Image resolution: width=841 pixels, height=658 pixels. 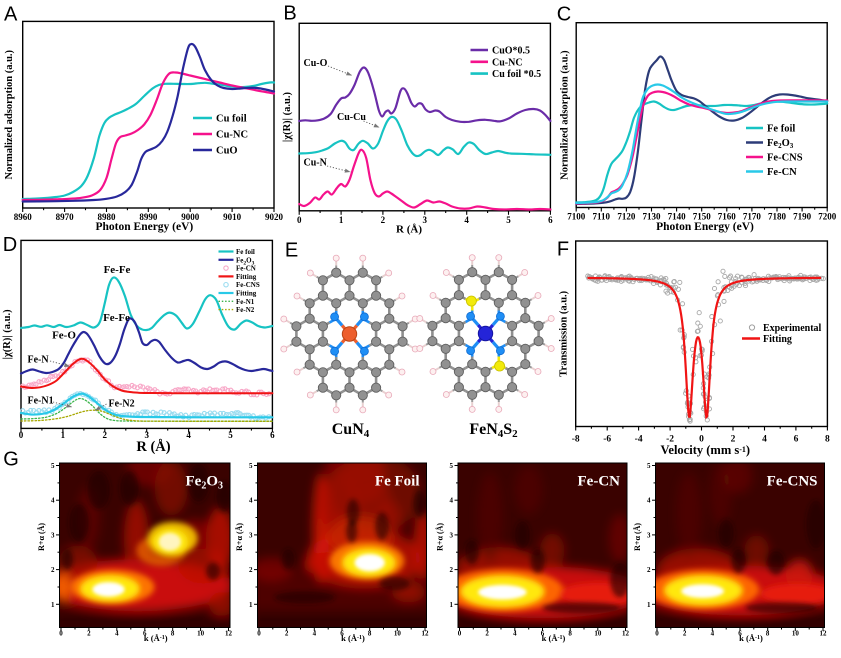 I want to click on svg-text: Cu-Cu, so click(x=351, y=117).